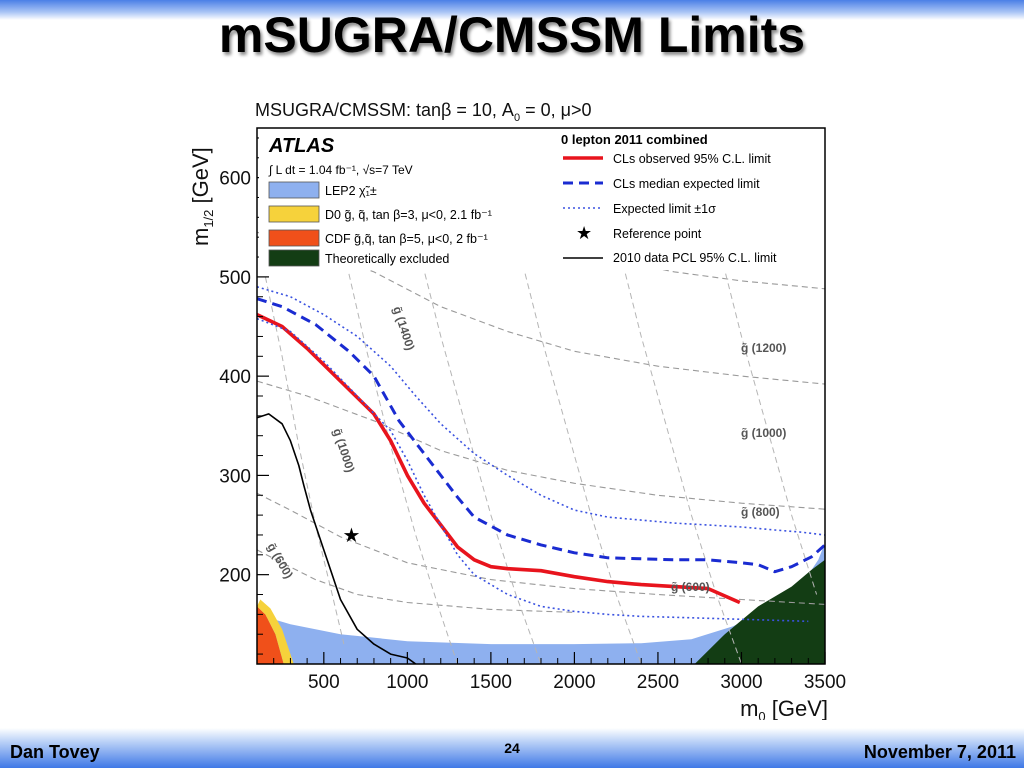 This screenshot has height=768, width=1024. I want to click on gluino-contour-label: g̃ (1000), so click(763, 433).